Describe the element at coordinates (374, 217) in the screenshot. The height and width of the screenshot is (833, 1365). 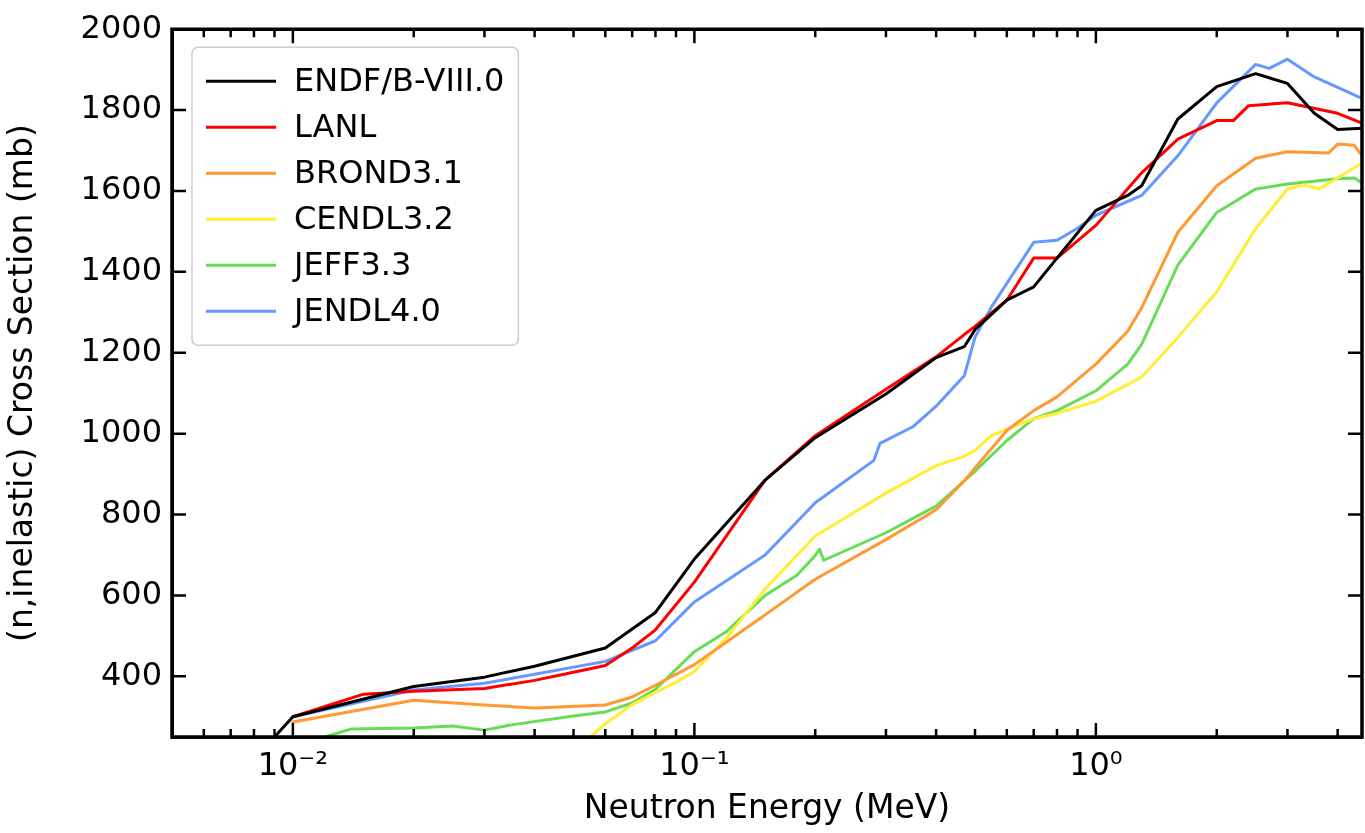
I see `legend-label: CENDL3.2` at that location.